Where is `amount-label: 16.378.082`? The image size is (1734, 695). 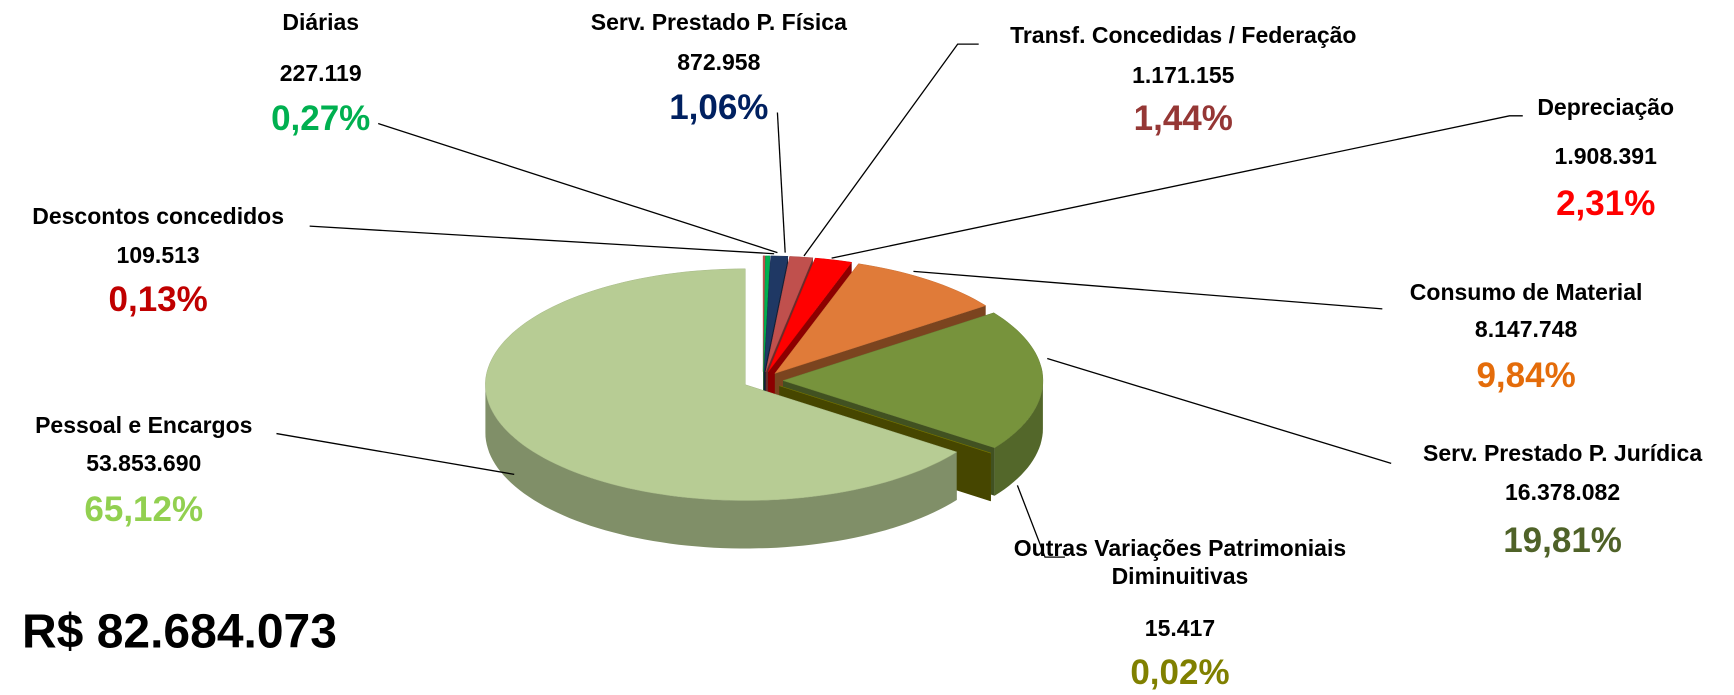
amount-label: 16.378.082 is located at coordinates (1563, 492).